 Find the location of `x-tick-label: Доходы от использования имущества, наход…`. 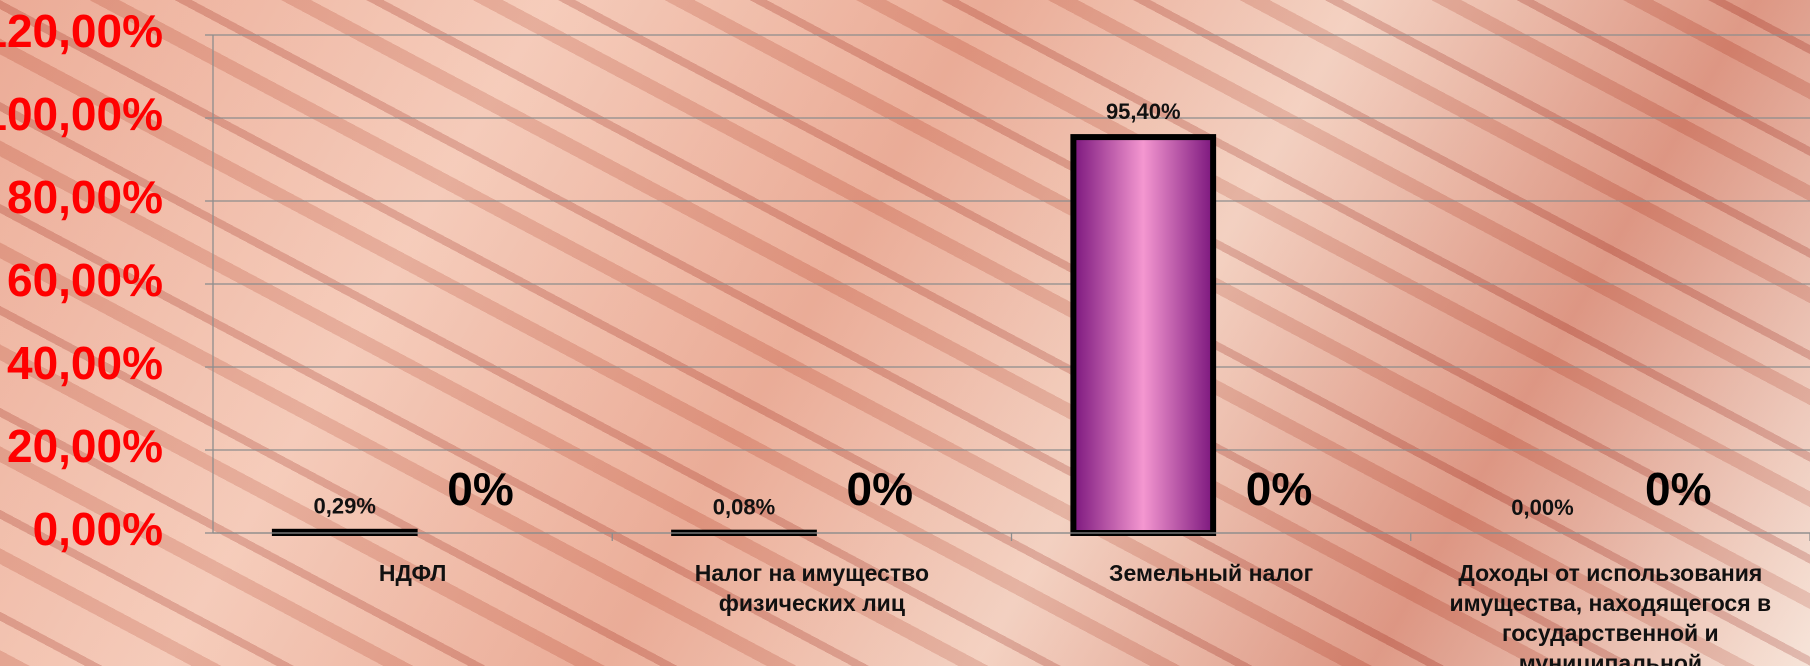

x-tick-label: Доходы от использования имущества, наход… is located at coordinates (1610, 613).